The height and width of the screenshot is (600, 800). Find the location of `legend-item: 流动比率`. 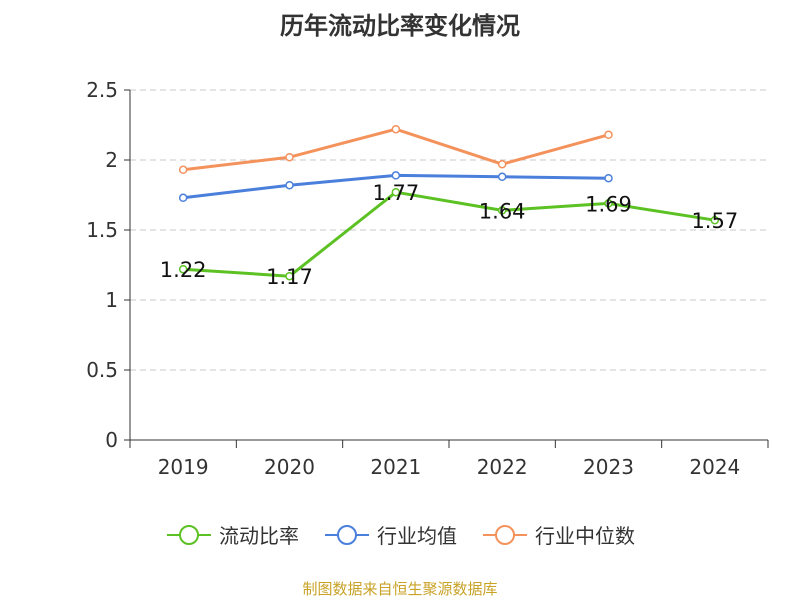

legend-item: 流动比率 is located at coordinates (232, 534).